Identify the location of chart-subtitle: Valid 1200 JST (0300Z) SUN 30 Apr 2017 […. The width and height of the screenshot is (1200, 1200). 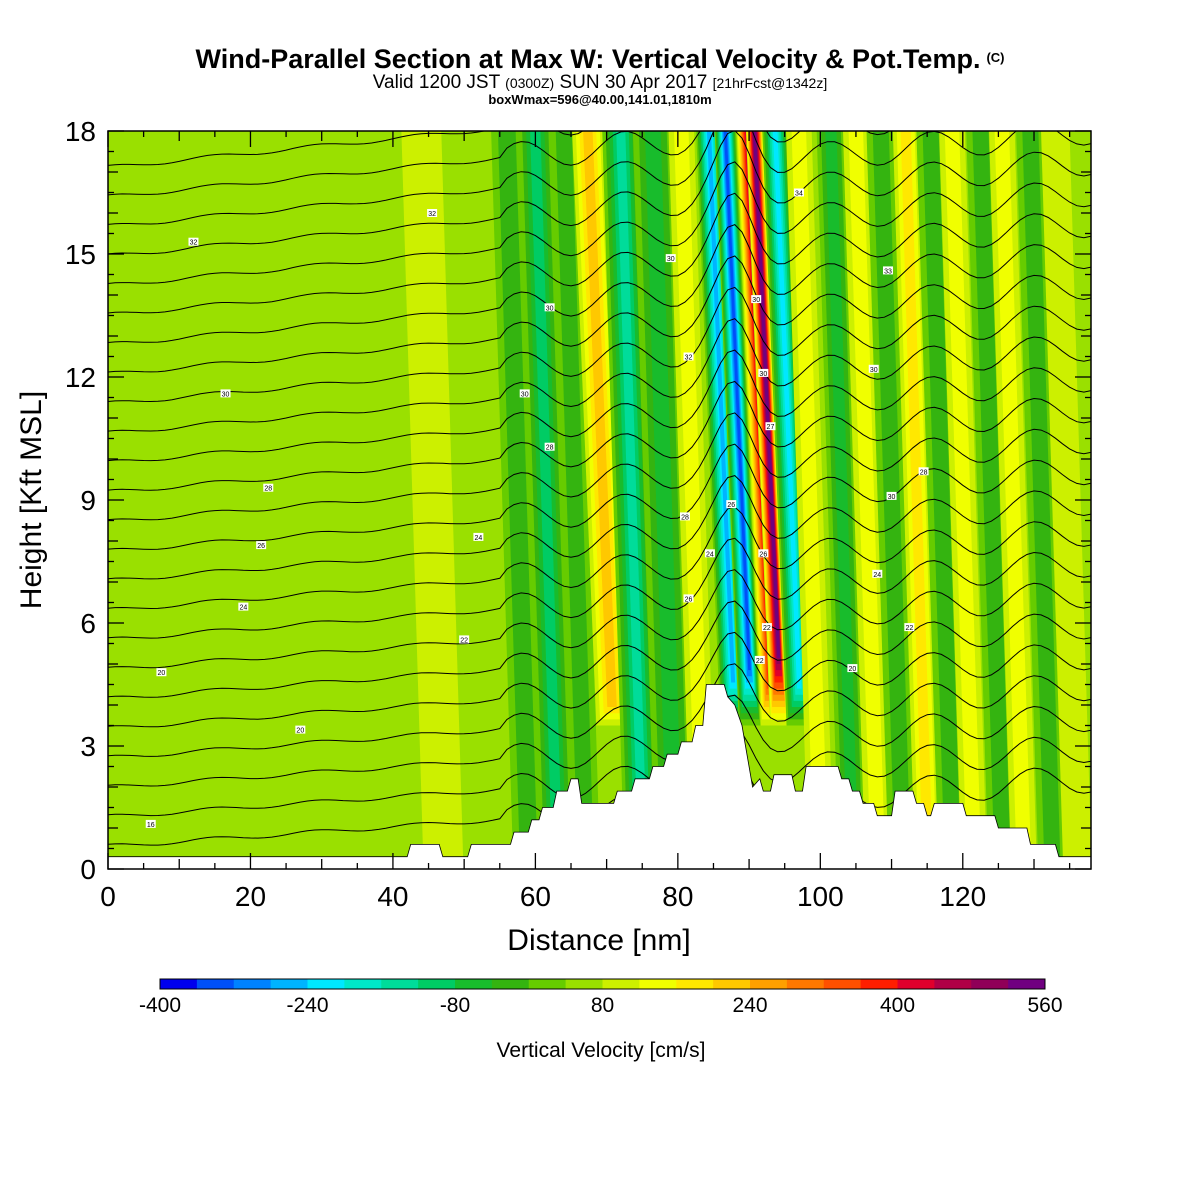
(600, 83).